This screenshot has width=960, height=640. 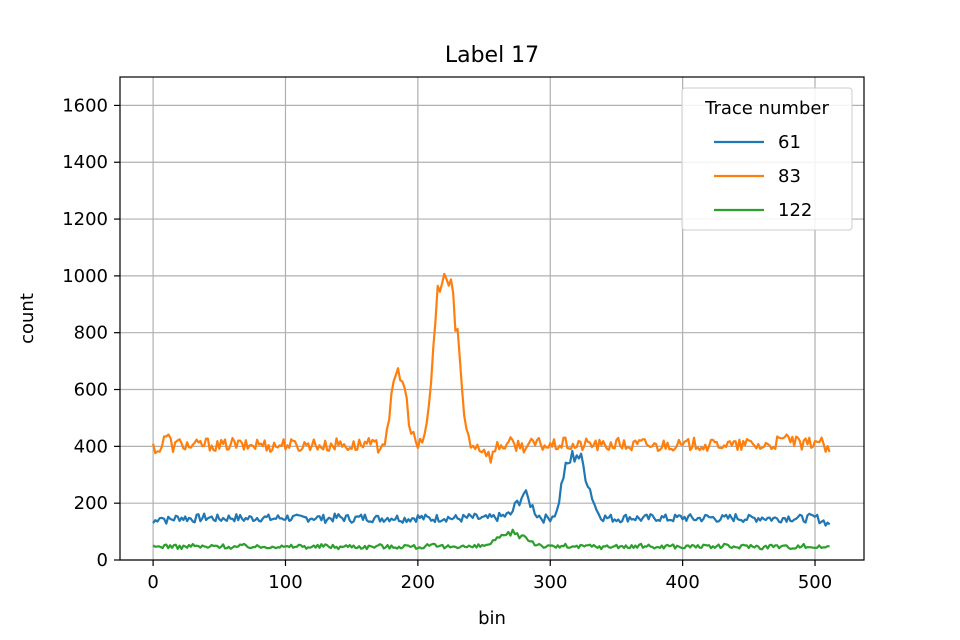 What do you see at coordinates (492, 55) in the screenshot?
I see `chart-title: Label 17` at bounding box center [492, 55].